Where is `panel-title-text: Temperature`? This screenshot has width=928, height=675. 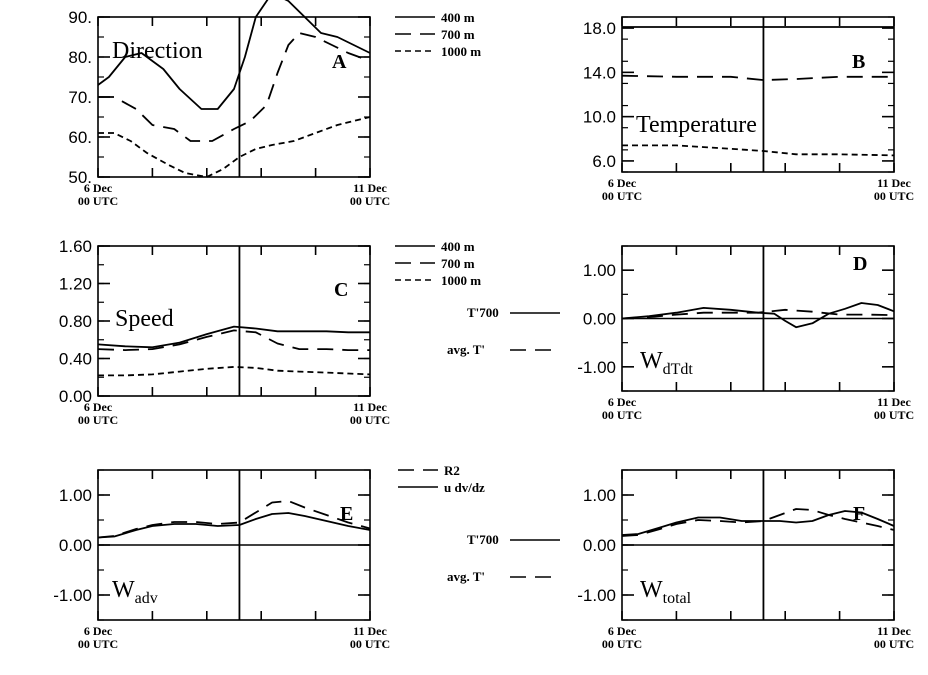
panel-title-text: Temperature is located at coordinates (696, 125).